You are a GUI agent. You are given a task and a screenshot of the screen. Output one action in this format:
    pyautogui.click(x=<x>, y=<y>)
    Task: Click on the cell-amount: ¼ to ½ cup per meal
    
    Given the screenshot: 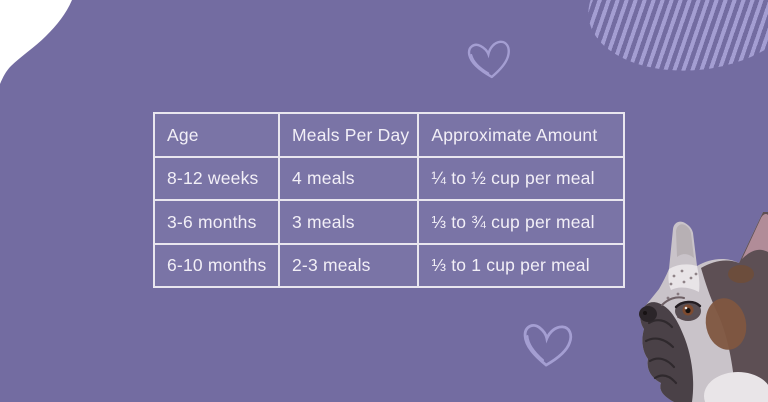 What is the action you would take?
    pyautogui.click(x=521, y=178)
    